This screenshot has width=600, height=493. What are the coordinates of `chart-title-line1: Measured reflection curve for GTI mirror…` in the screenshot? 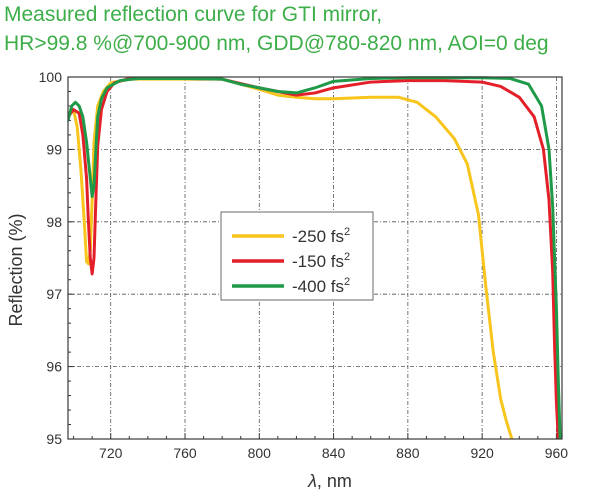 It's located at (193, 14).